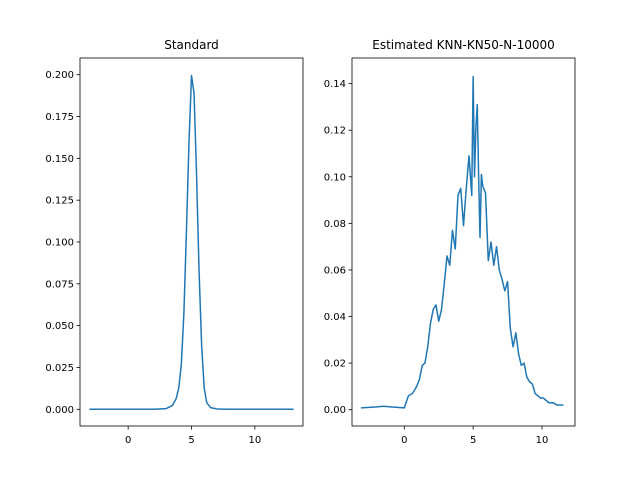 The image size is (640, 480). Describe the element at coordinates (59, 159) in the screenshot. I see `y-tick-label: 0.150` at that location.